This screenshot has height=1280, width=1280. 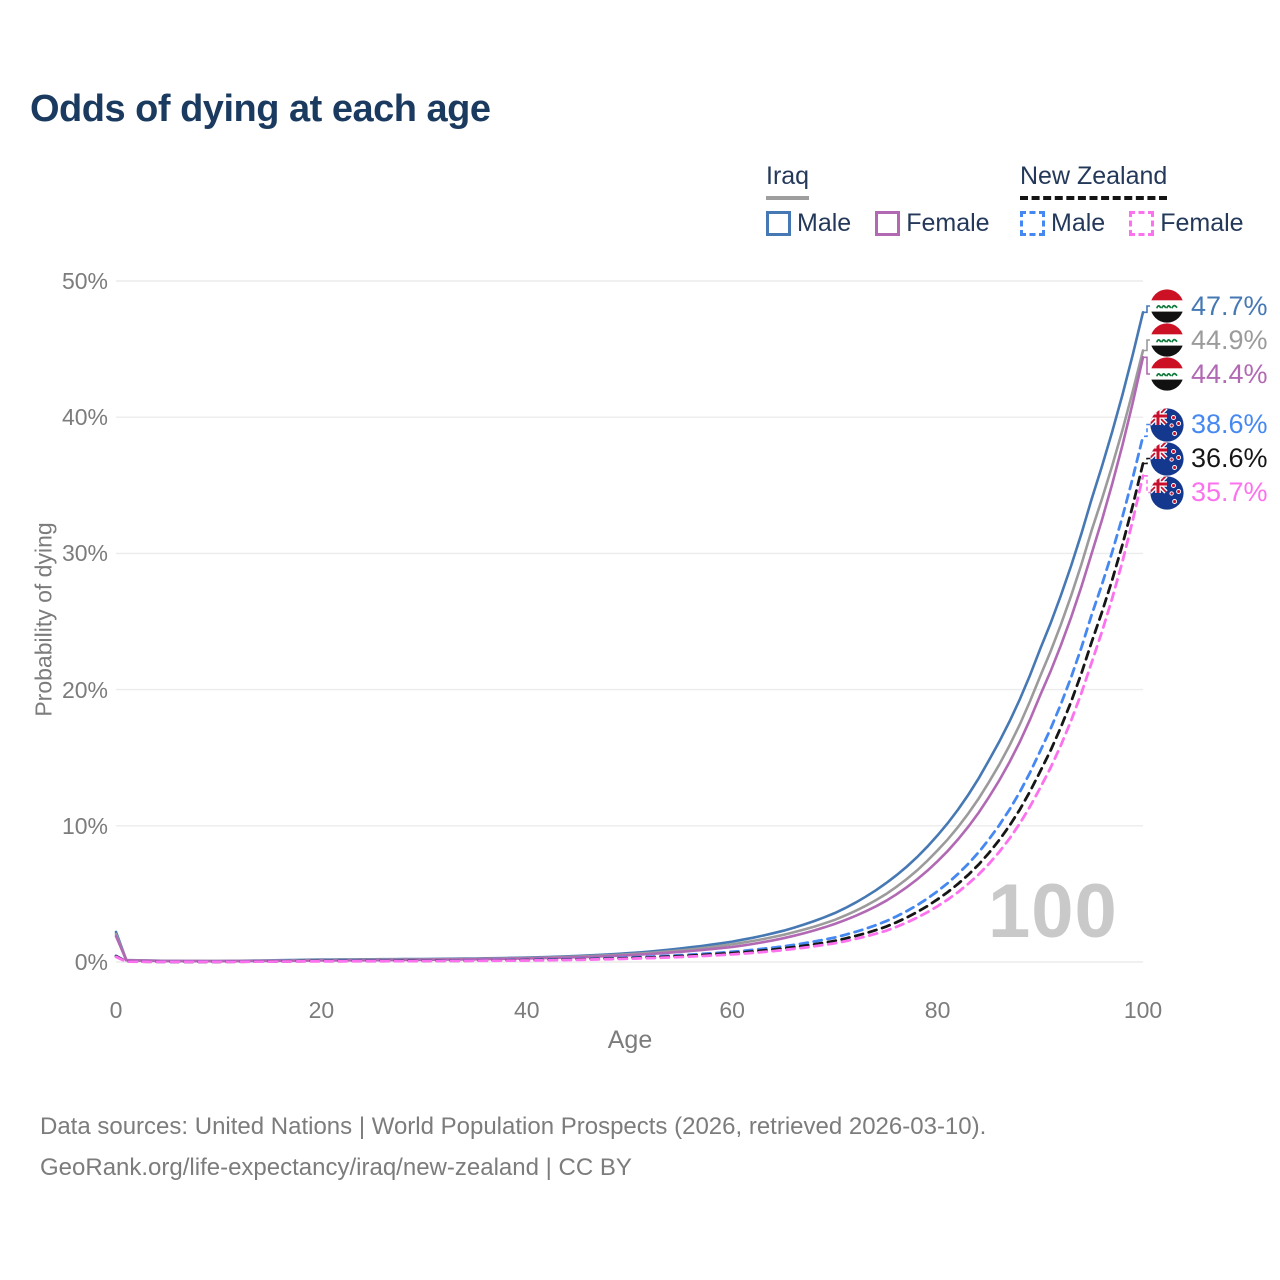 What do you see at coordinates (1229, 373) in the screenshot?
I see `end-label-value: 44.4%` at bounding box center [1229, 373].